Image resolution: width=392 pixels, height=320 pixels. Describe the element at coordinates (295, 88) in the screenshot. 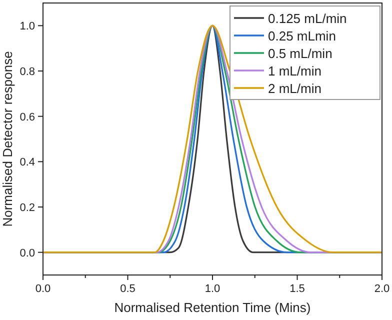

I see `legend-label: 2 mL/min` at that location.